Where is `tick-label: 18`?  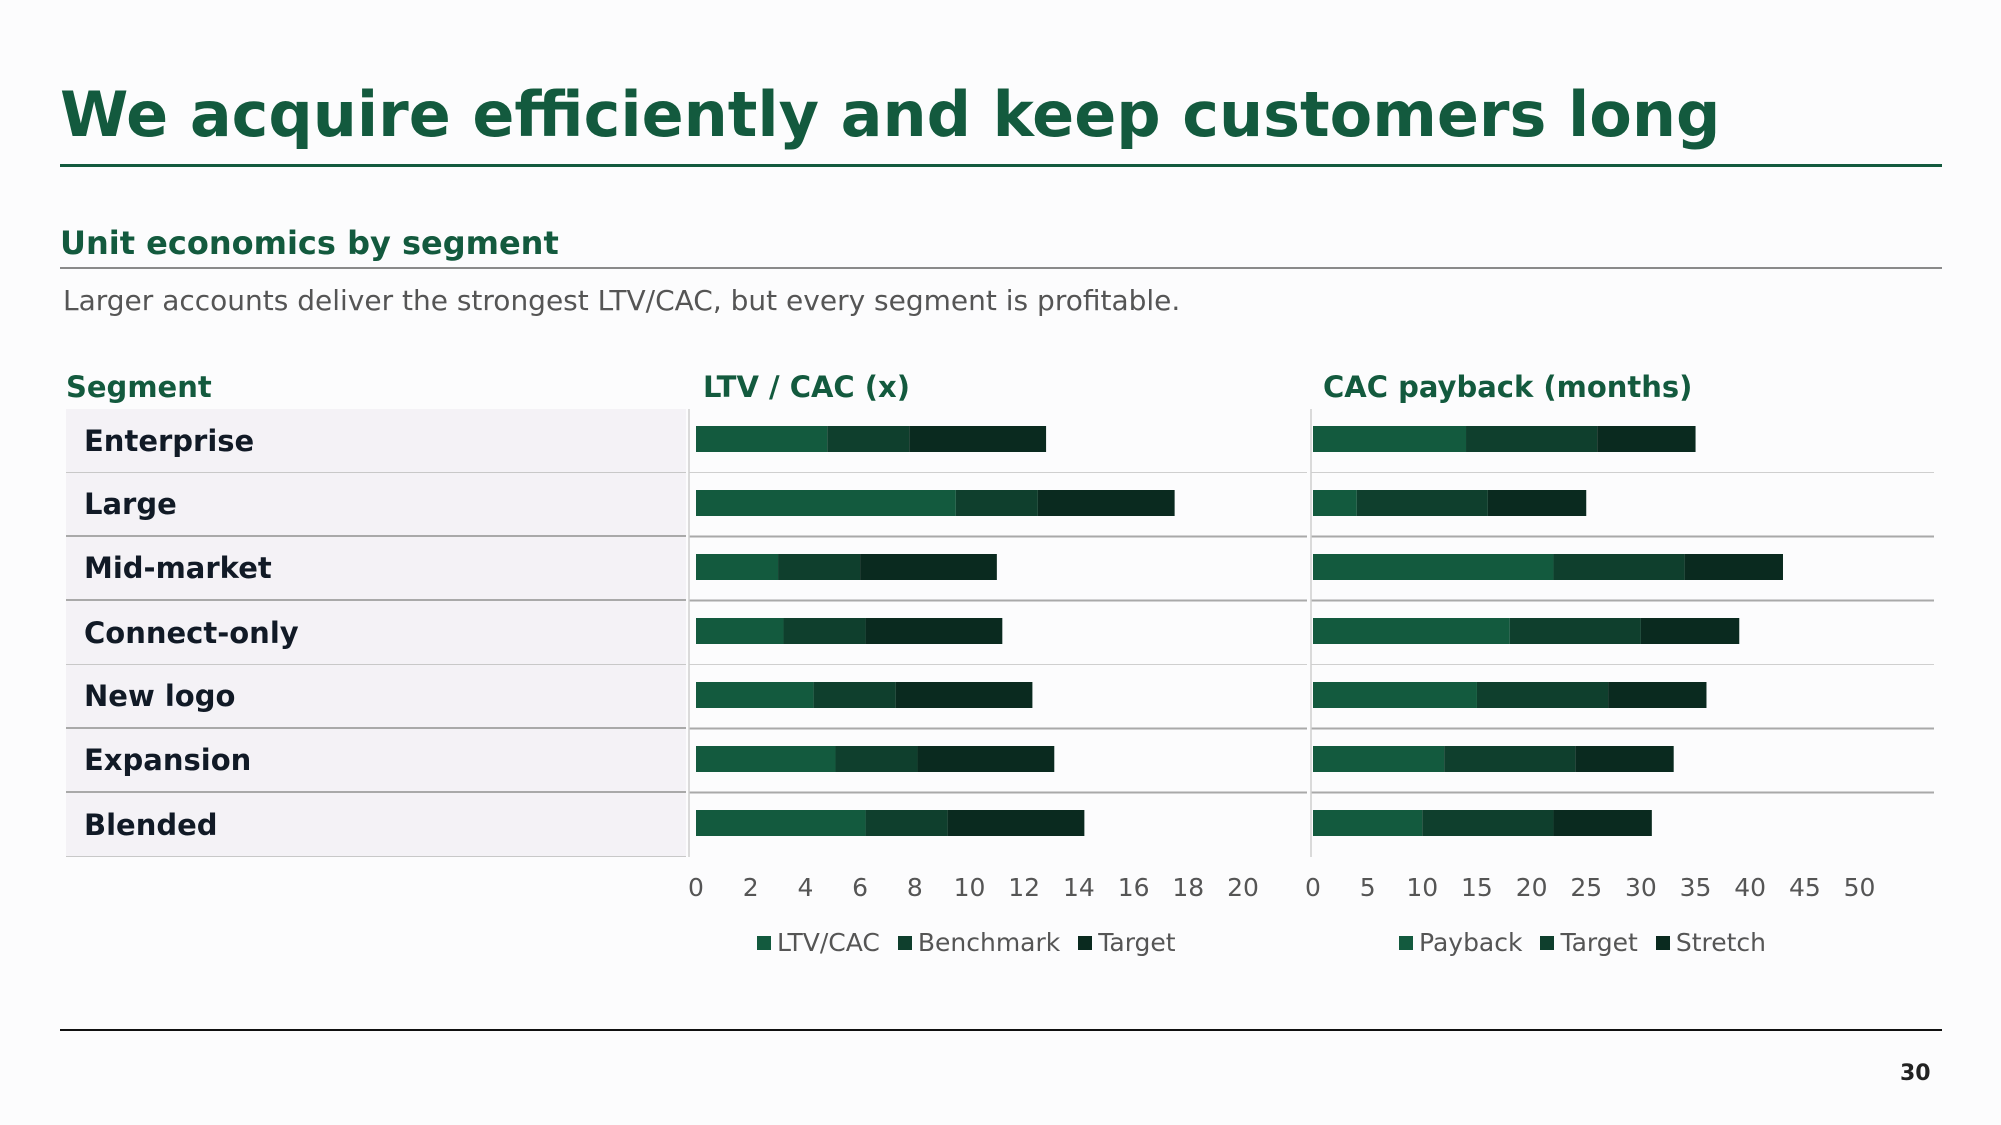
tick-label: 18 is located at coordinates (1188, 887).